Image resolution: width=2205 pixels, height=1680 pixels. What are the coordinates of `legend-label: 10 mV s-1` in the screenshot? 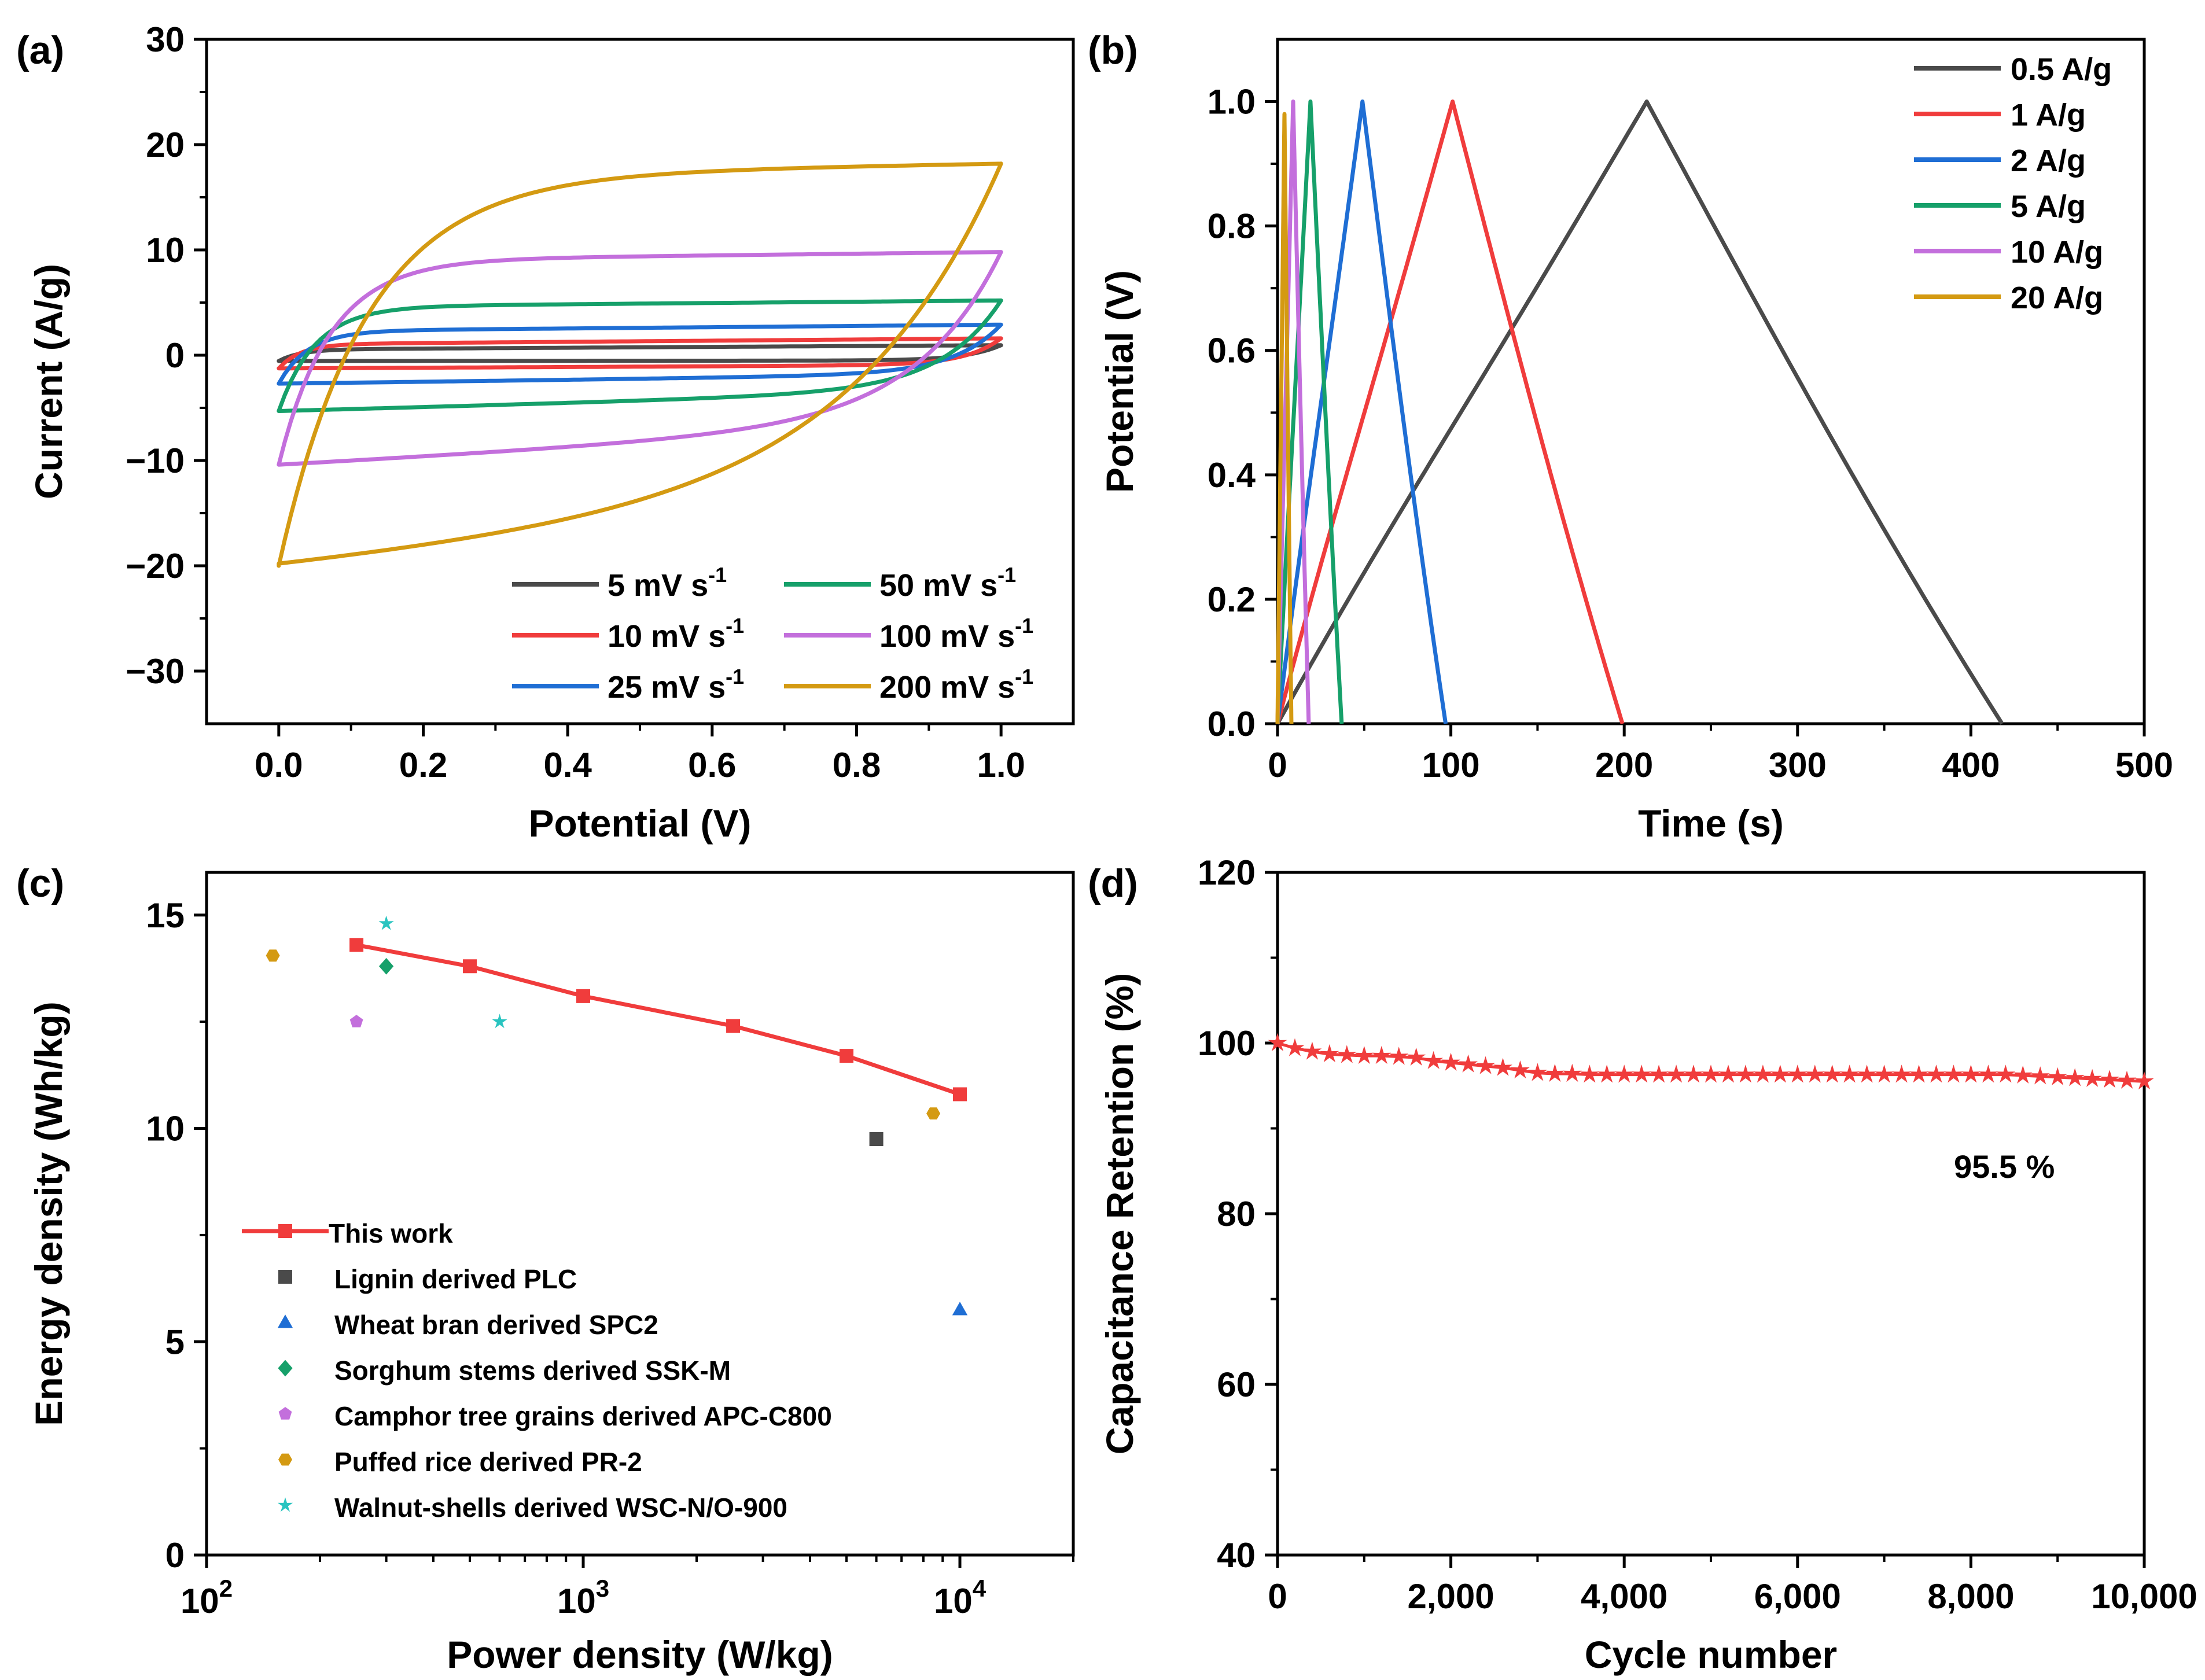 It's located at (676, 634).